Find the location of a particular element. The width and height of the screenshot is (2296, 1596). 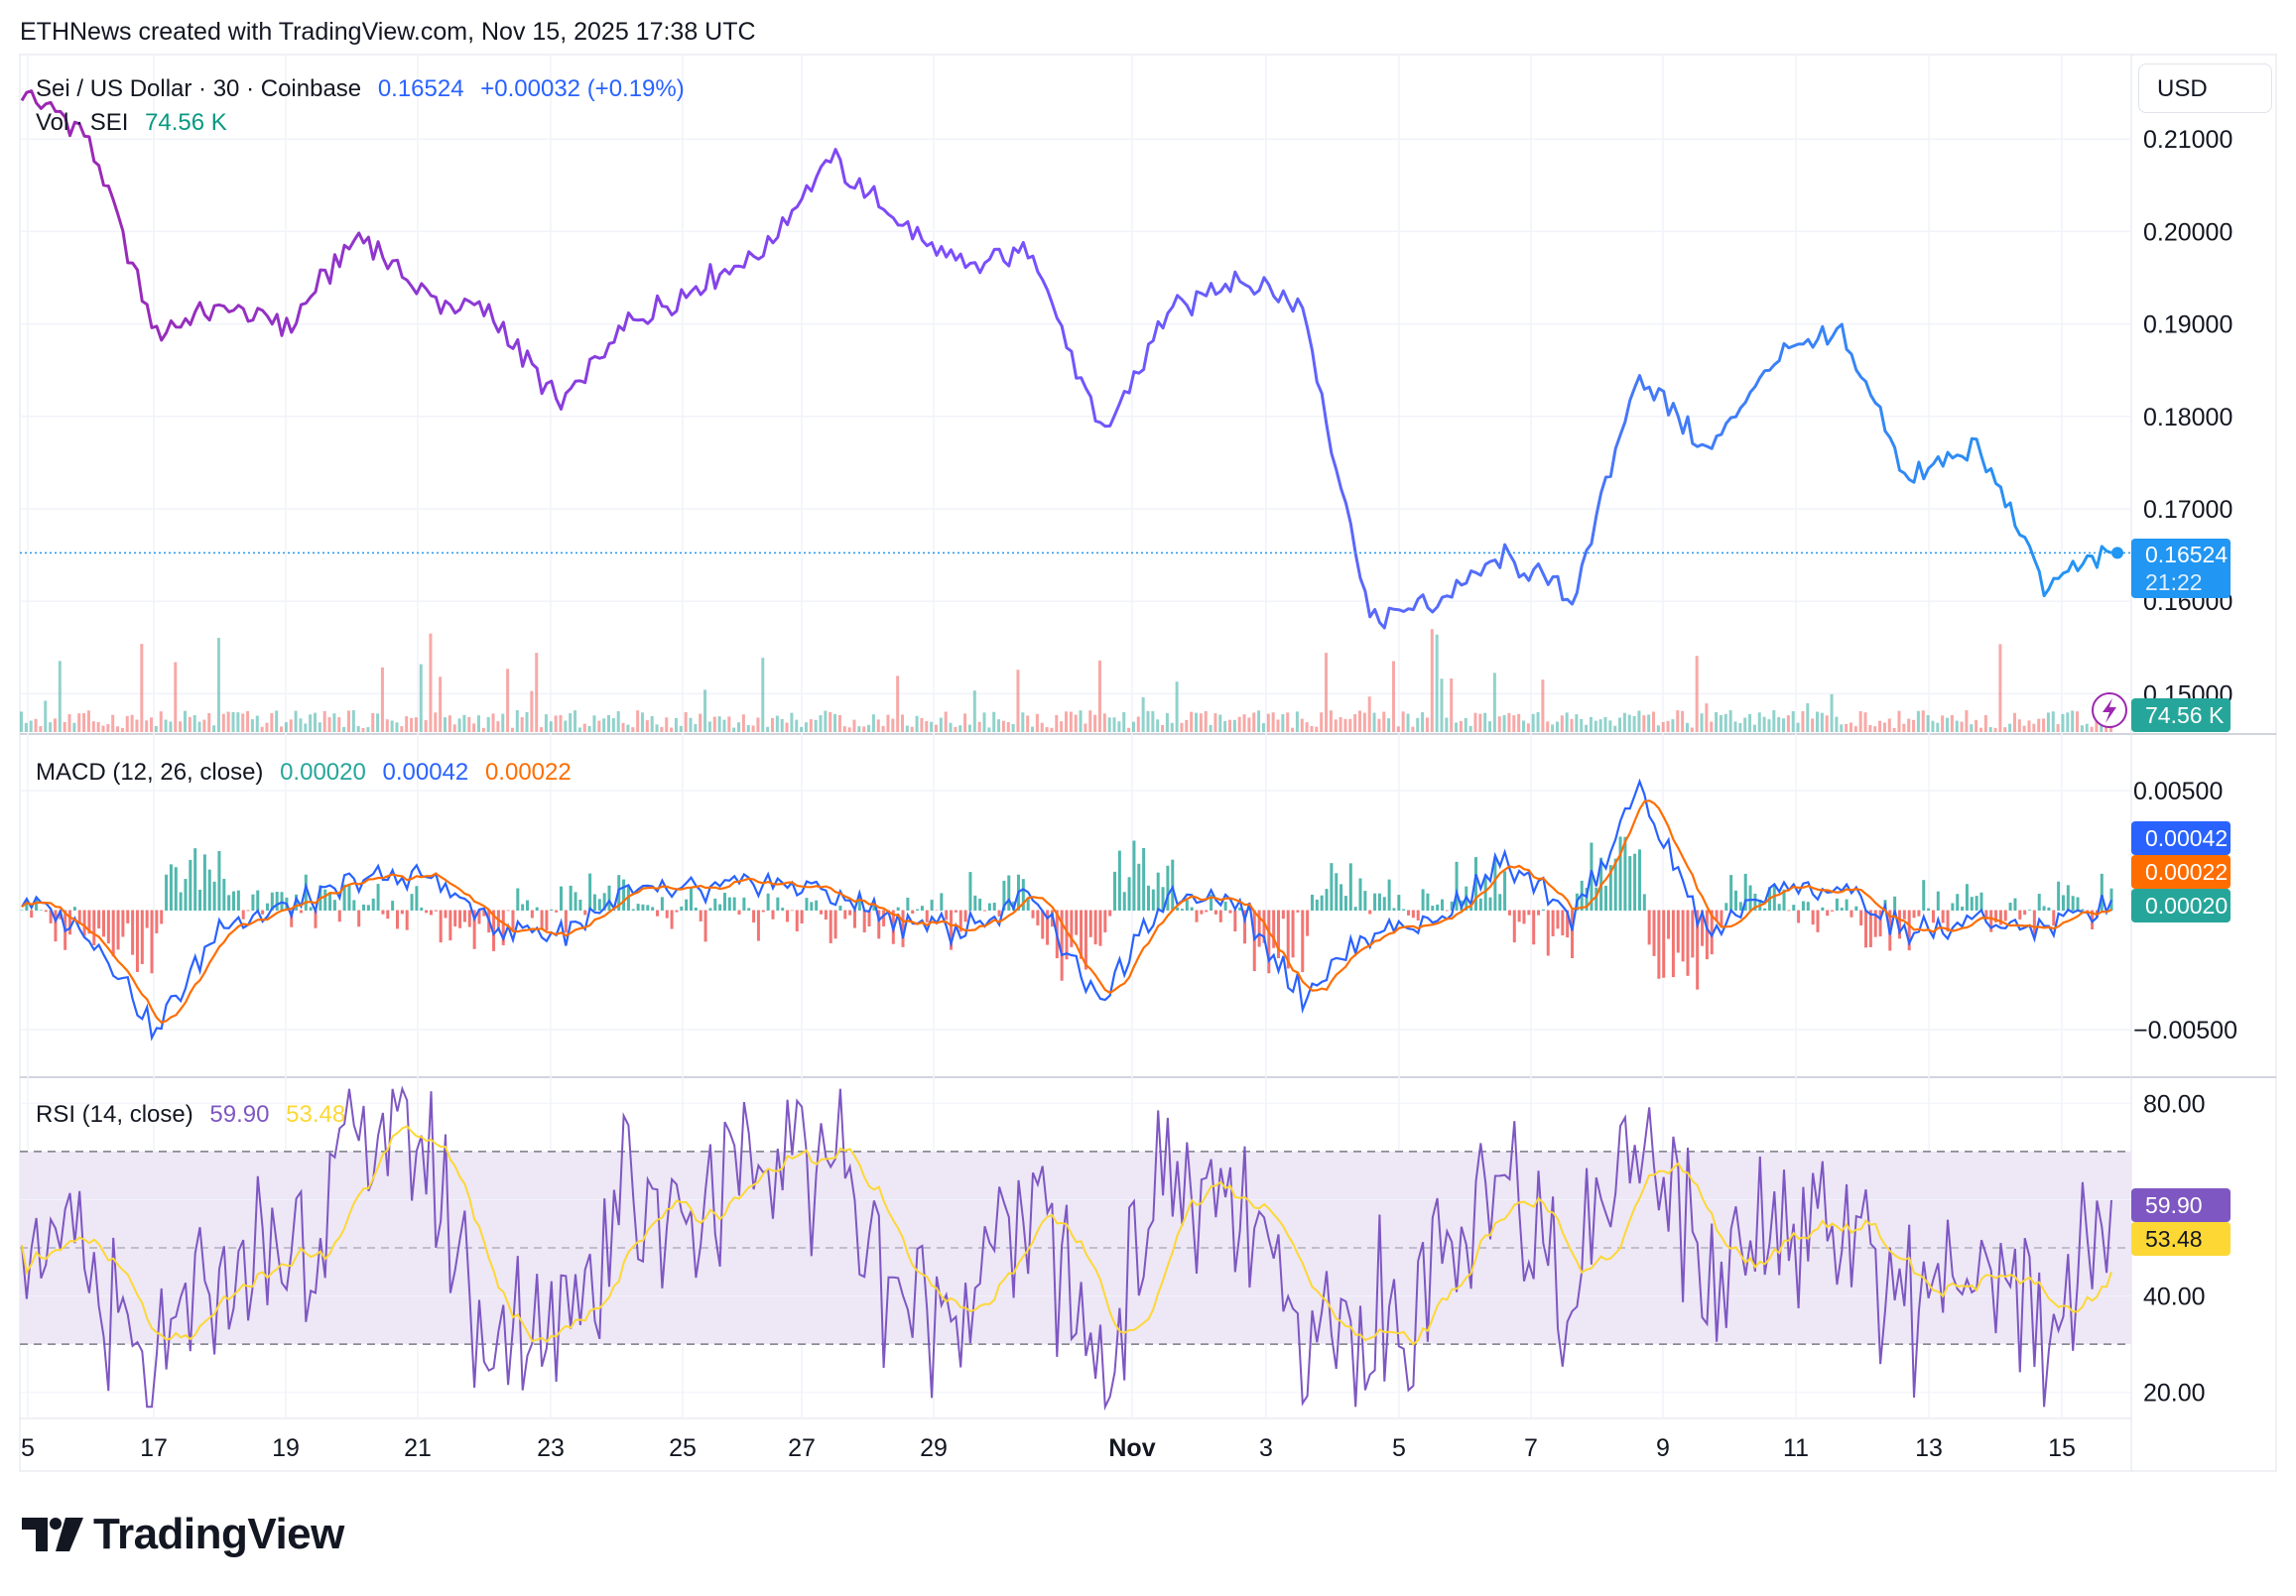

rsi-label: RSI (14, close) is located at coordinates (115, 1114).